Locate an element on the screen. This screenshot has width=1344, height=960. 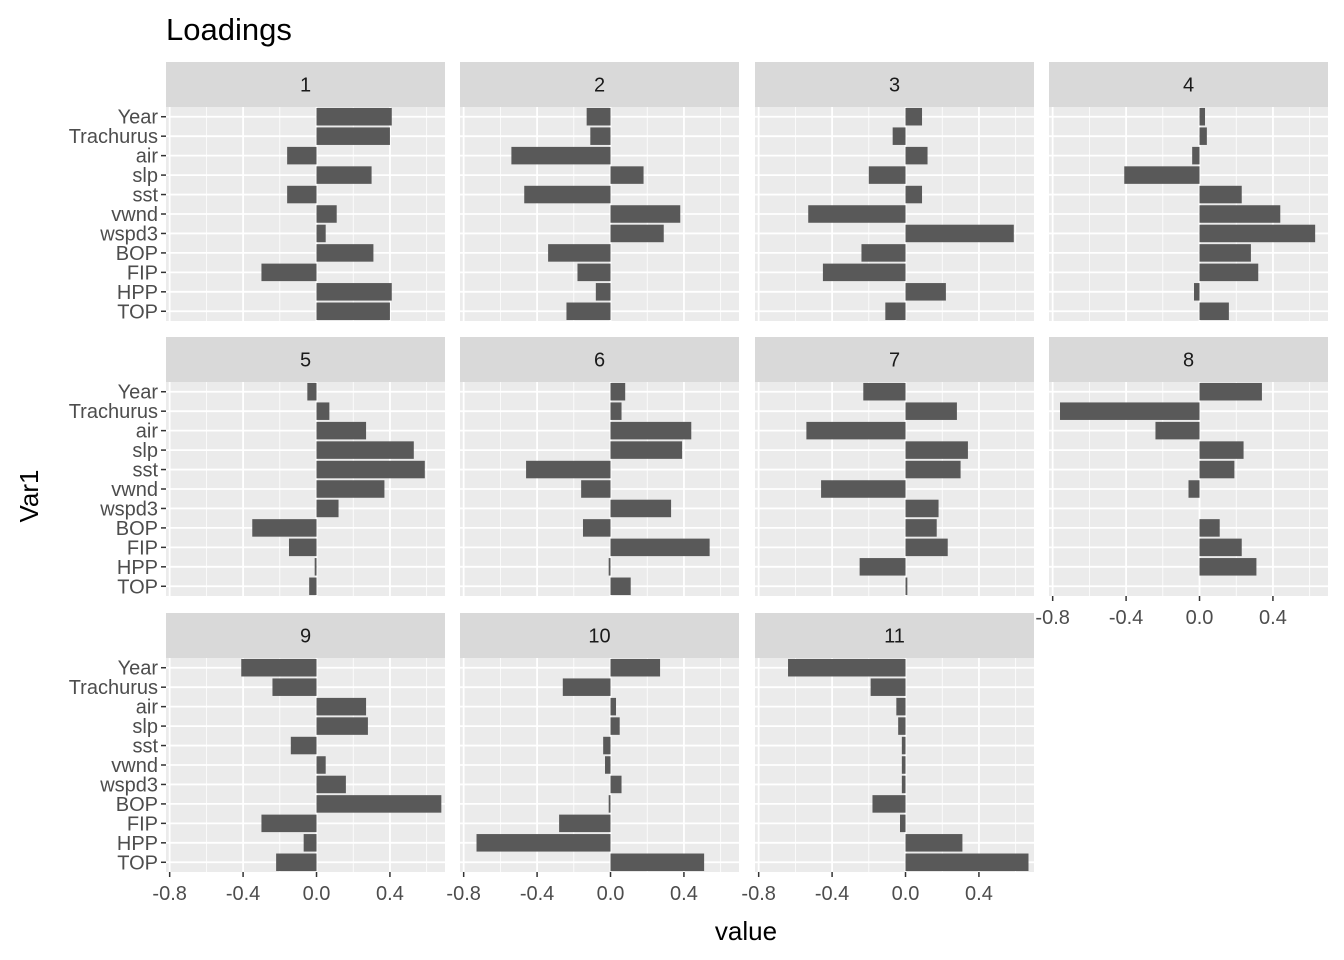
y-tick-label: slp is located at coordinates (145, 451).